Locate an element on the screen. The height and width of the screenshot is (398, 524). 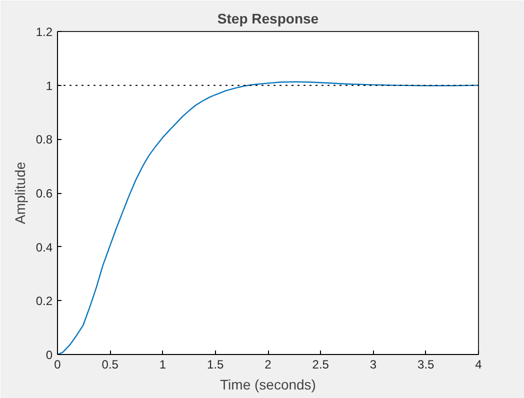
x-tick-label: 2 is located at coordinates (268, 365).